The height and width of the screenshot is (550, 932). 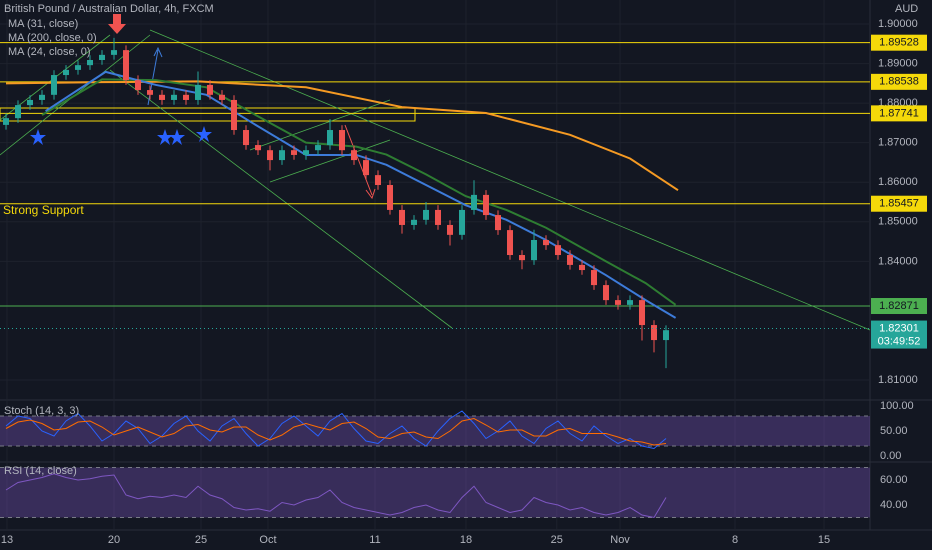 I want to click on x-tick-label: 15, so click(x=824, y=540).